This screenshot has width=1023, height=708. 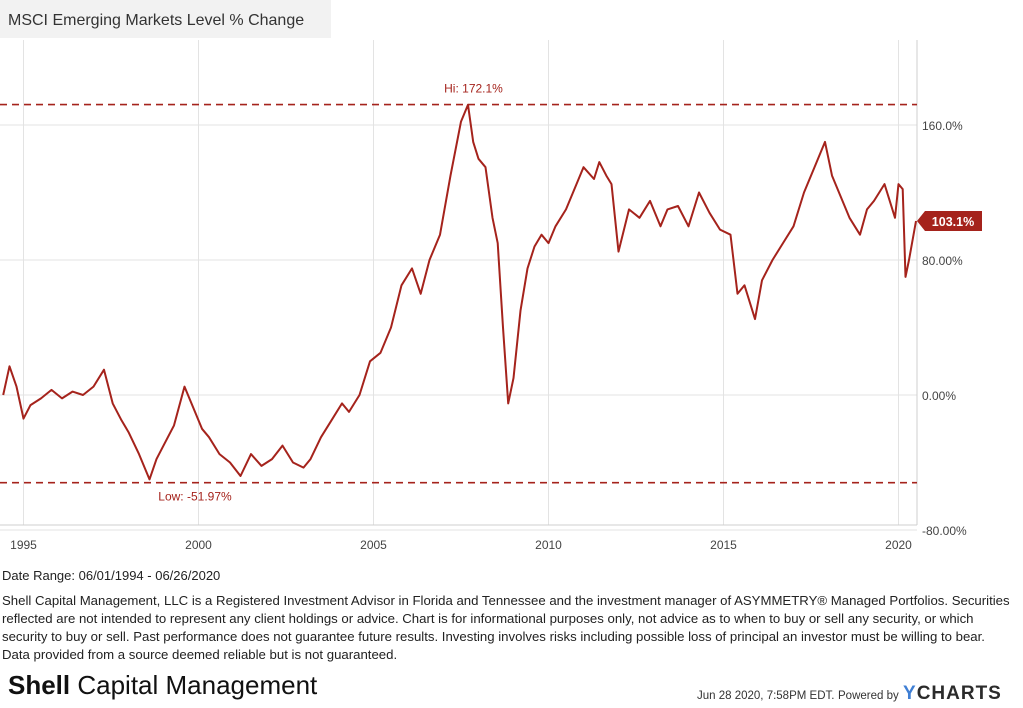 What do you see at coordinates (195, 497) in the screenshot?
I see `low-label: Low: -51.97%` at bounding box center [195, 497].